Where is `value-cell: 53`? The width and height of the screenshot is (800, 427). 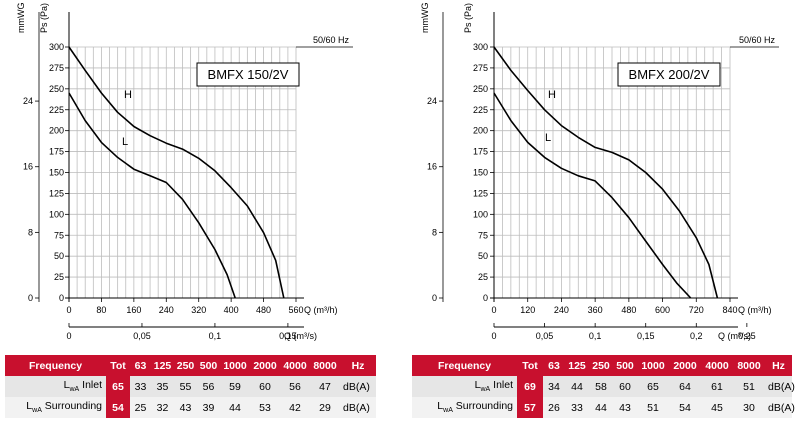
value-cell: 53 is located at coordinates (265, 407).